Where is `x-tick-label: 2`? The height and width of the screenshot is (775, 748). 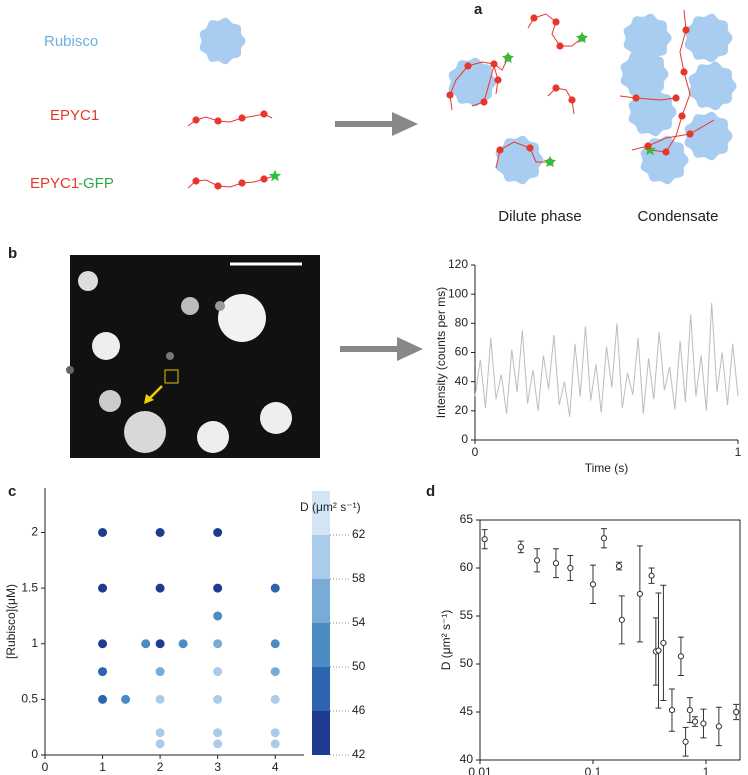 x-tick-label: 2 is located at coordinates (160, 767).